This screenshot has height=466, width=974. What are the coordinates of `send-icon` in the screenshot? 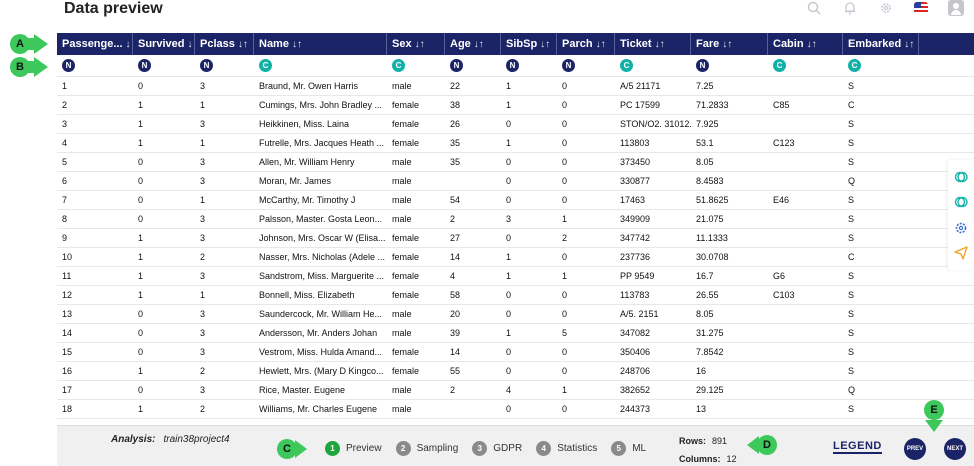 It's located at (961, 253).